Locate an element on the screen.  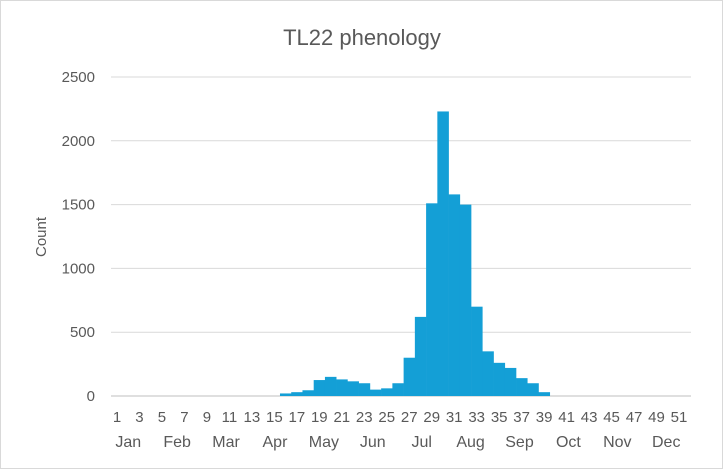
y-tick-label: 2500 is located at coordinates (78, 77).